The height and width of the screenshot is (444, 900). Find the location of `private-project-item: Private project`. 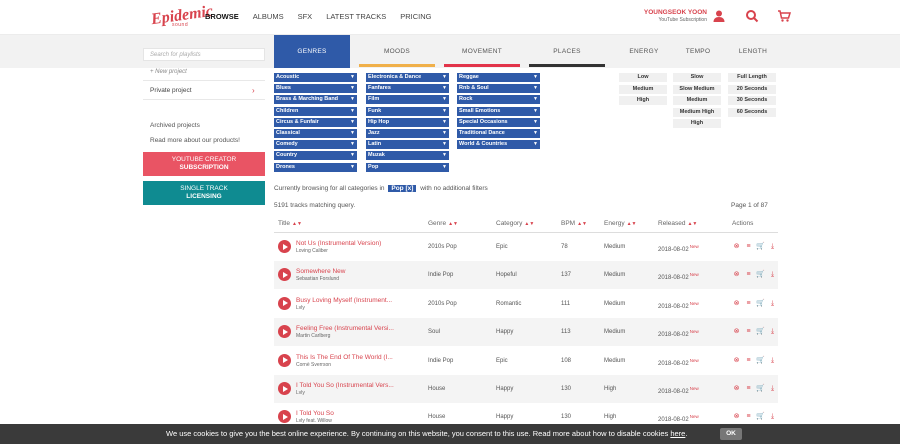

private-project-item: Private project is located at coordinates (171, 90).